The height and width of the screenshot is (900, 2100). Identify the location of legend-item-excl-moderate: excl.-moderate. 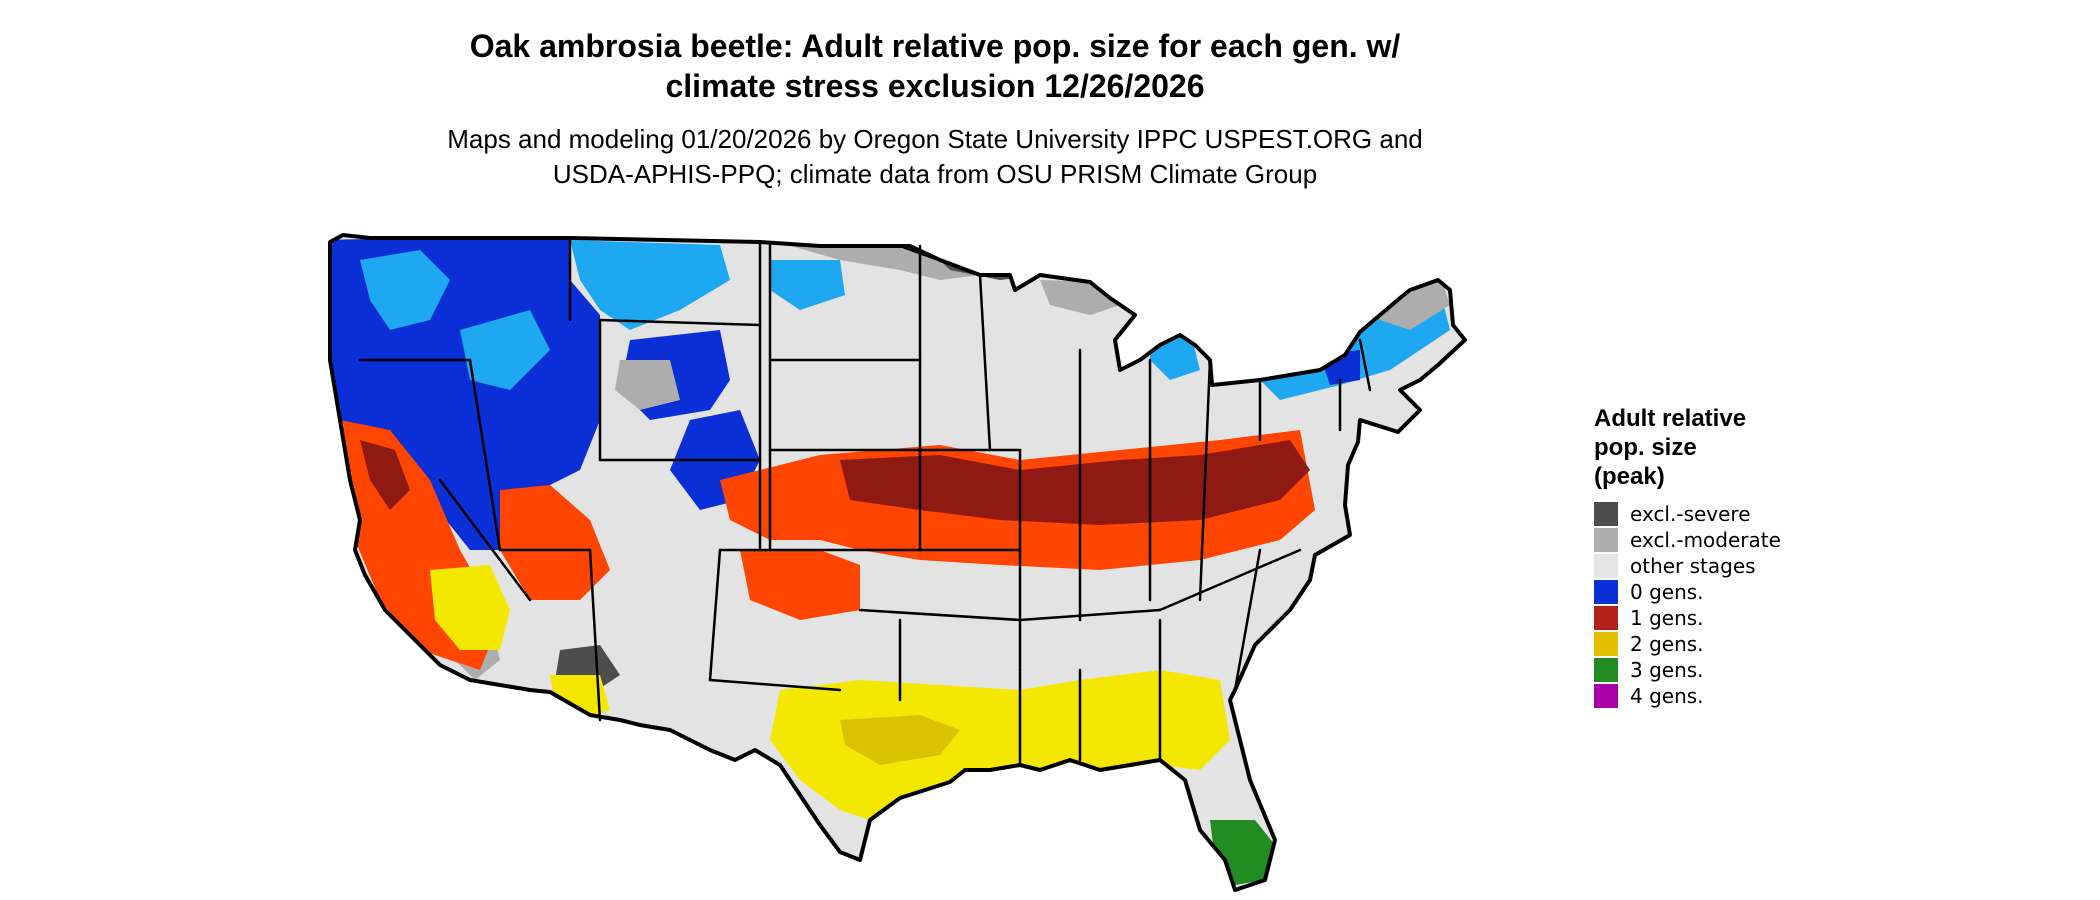
(1687, 540).